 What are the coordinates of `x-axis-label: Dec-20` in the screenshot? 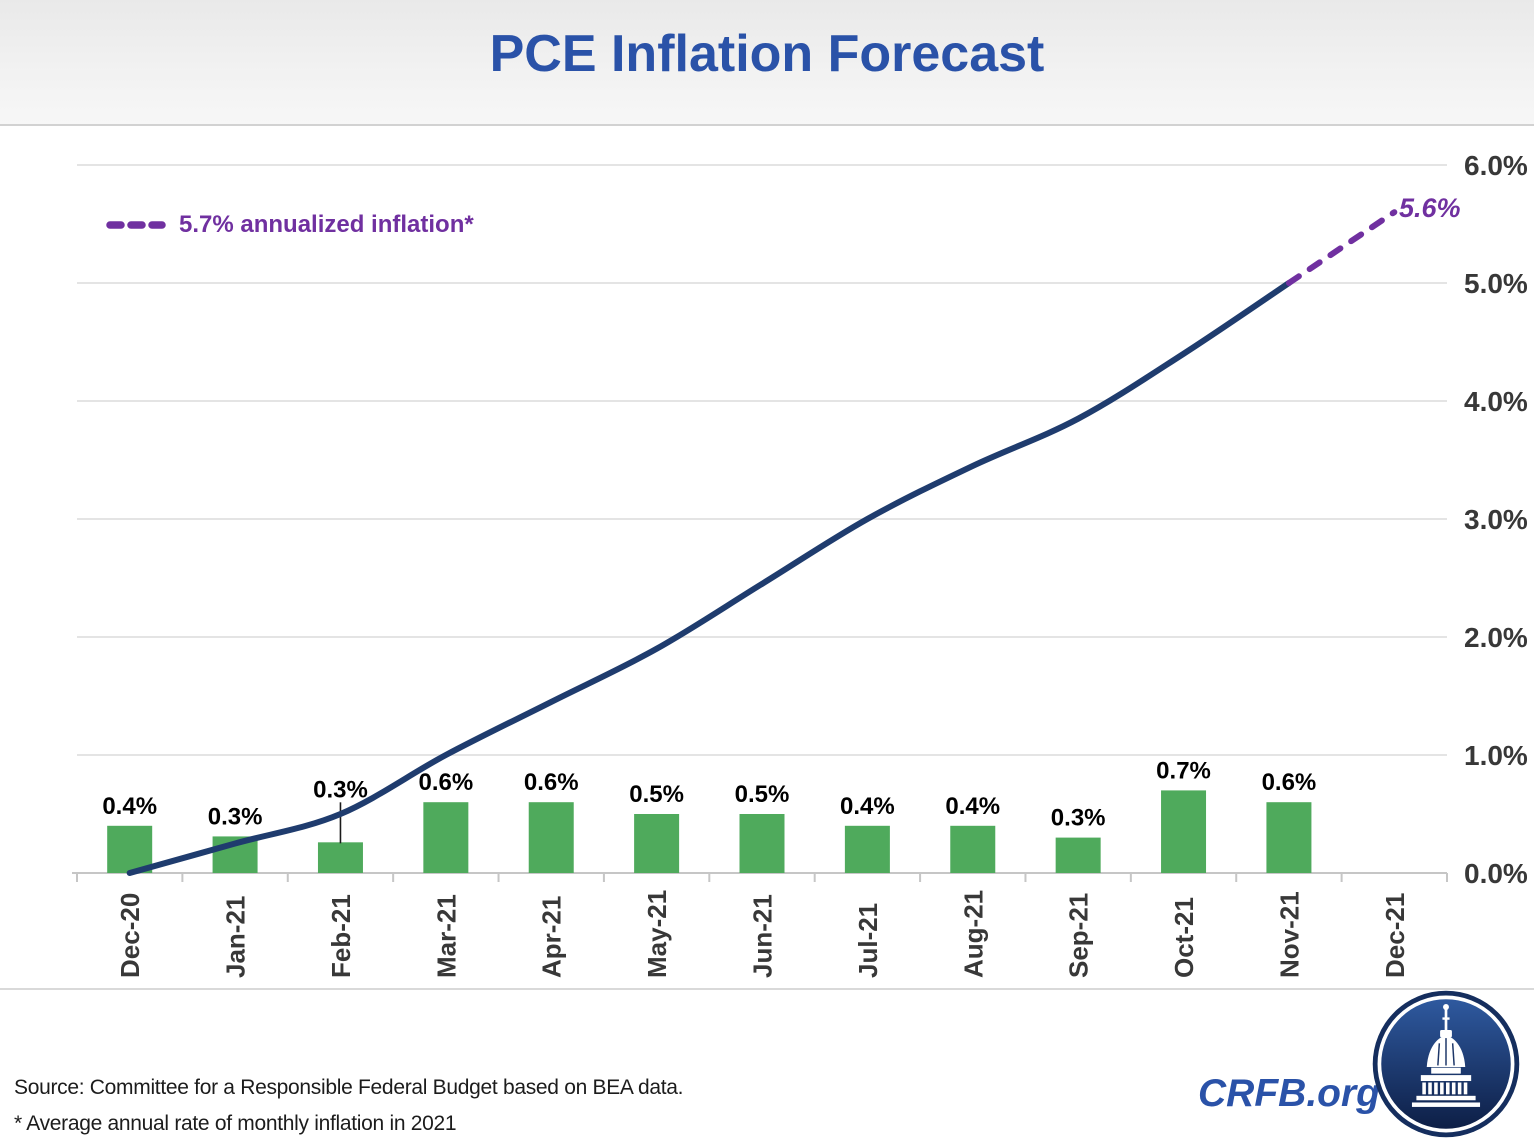 It's located at (130, 935).